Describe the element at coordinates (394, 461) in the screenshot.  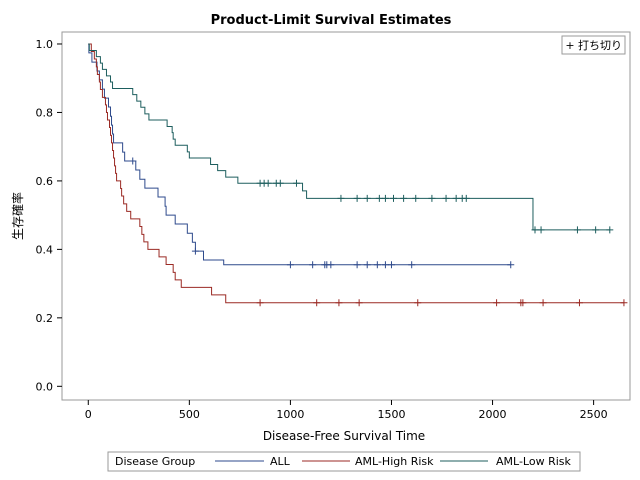
I see `legend-label-aml-high-risk: AML-High Risk` at that location.